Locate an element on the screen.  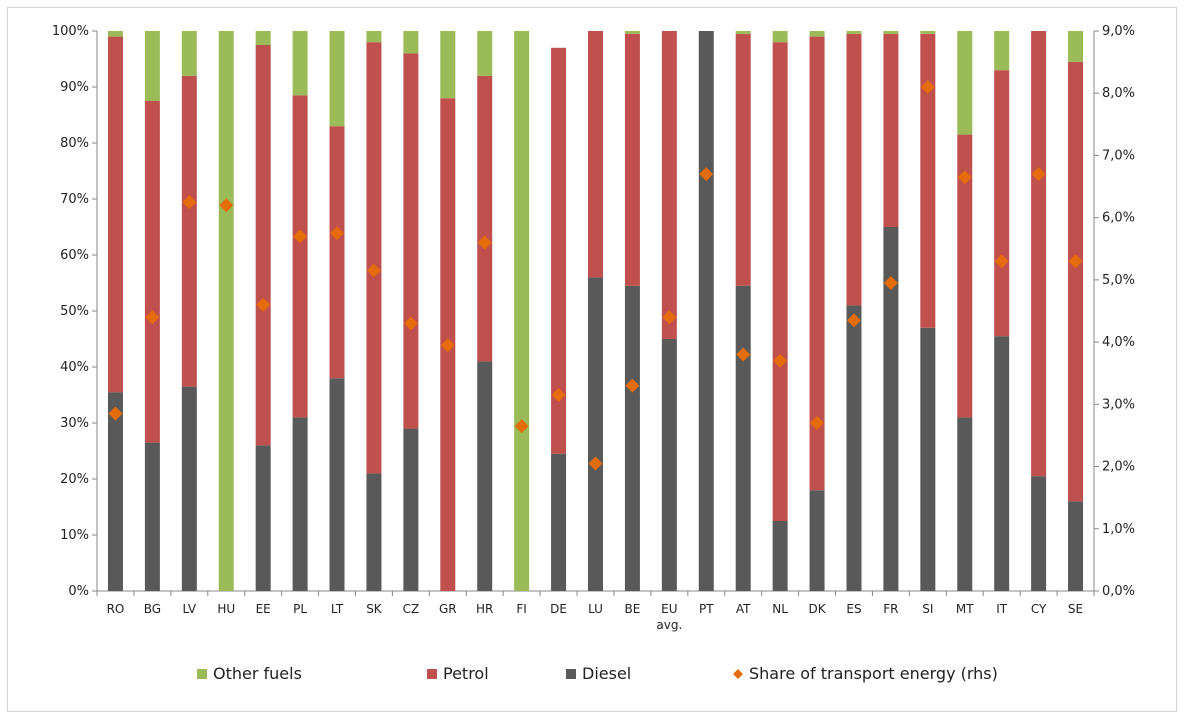
bar-diesel-hr is located at coordinates (485, 476).